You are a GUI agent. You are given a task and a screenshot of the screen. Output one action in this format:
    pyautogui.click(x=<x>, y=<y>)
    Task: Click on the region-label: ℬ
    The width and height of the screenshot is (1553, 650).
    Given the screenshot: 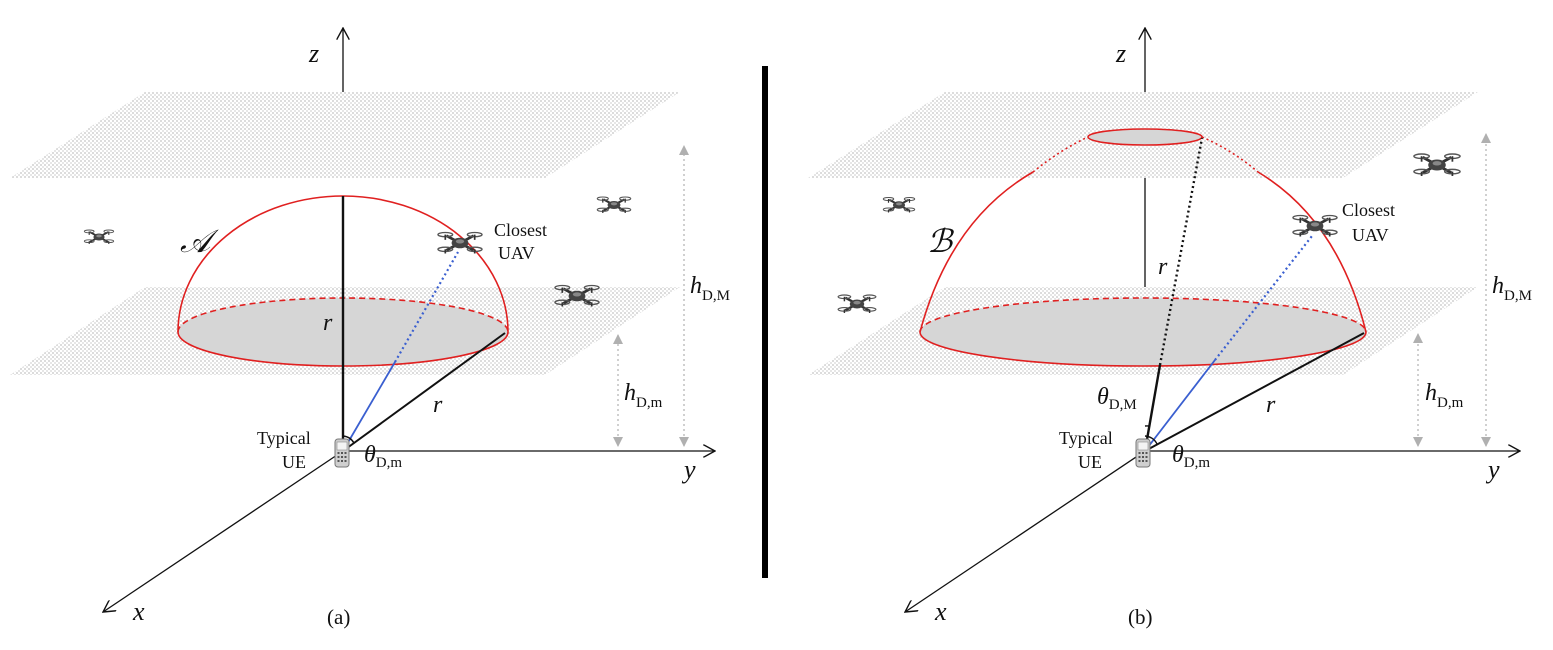 What is the action you would take?
    pyautogui.click(x=941, y=241)
    